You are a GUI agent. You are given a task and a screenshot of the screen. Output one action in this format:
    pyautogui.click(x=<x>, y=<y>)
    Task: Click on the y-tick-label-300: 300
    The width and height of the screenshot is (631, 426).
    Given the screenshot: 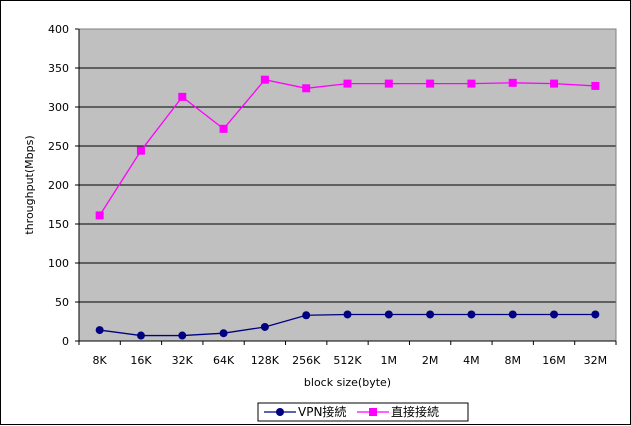 What is the action you would take?
    pyautogui.click(x=58, y=107)
    